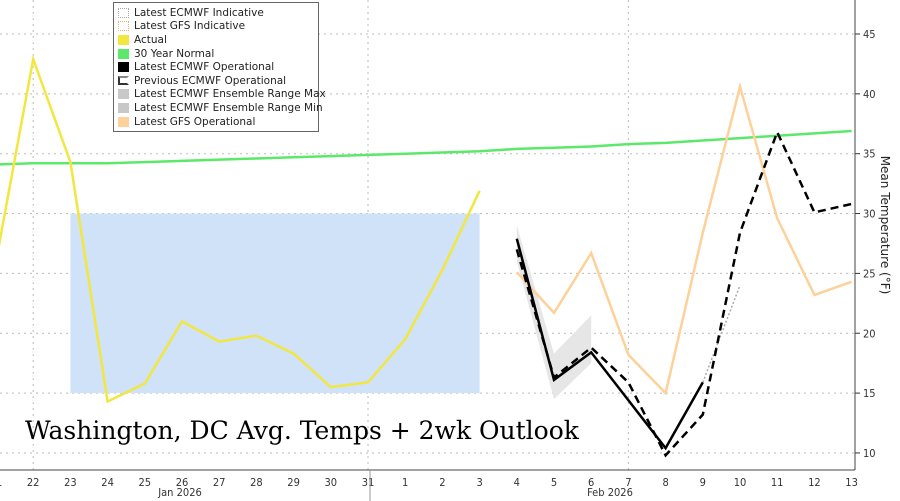  I want to click on y-tick-label: 25, so click(869, 273).